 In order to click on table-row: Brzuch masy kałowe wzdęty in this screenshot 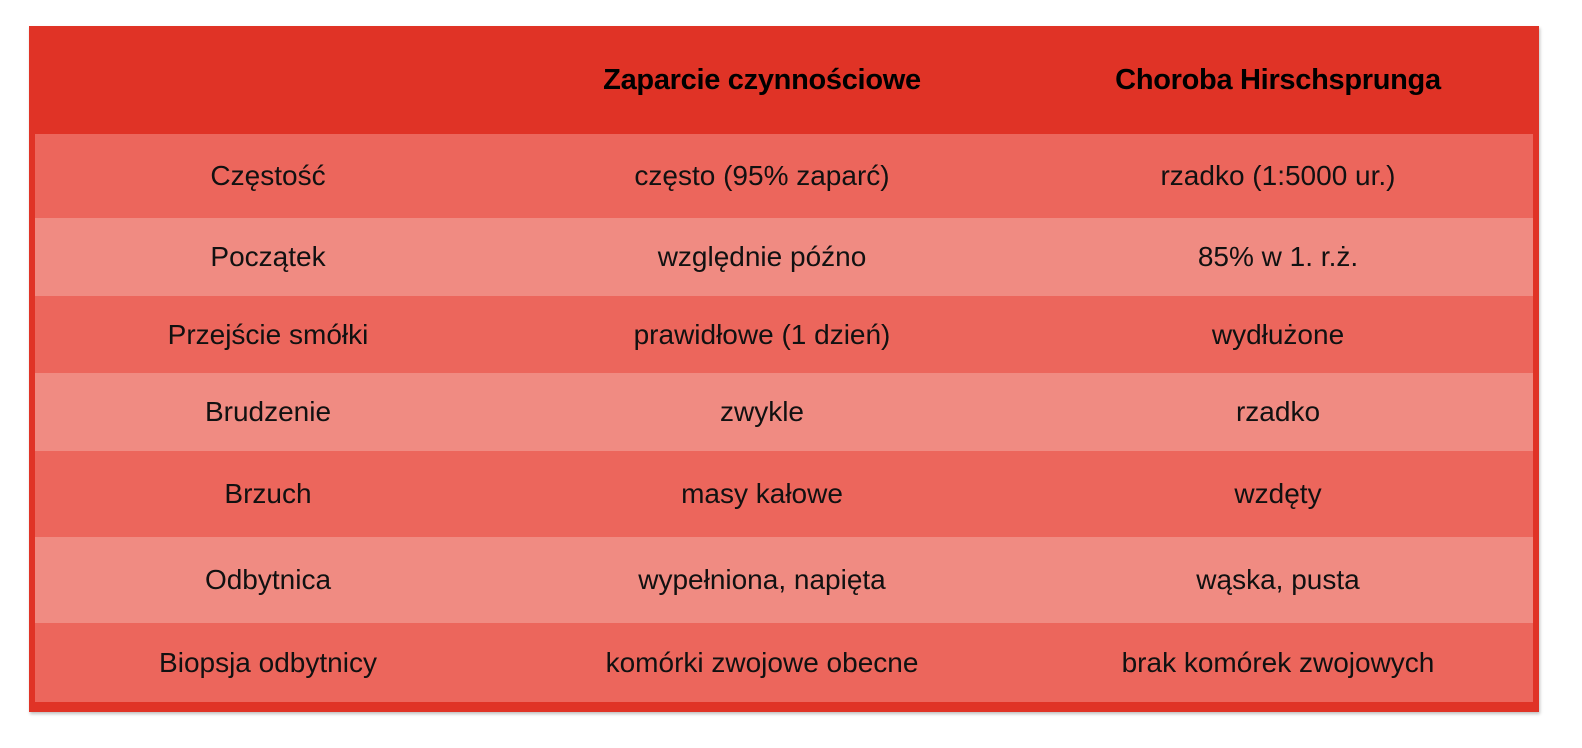, I will do `click(784, 494)`.